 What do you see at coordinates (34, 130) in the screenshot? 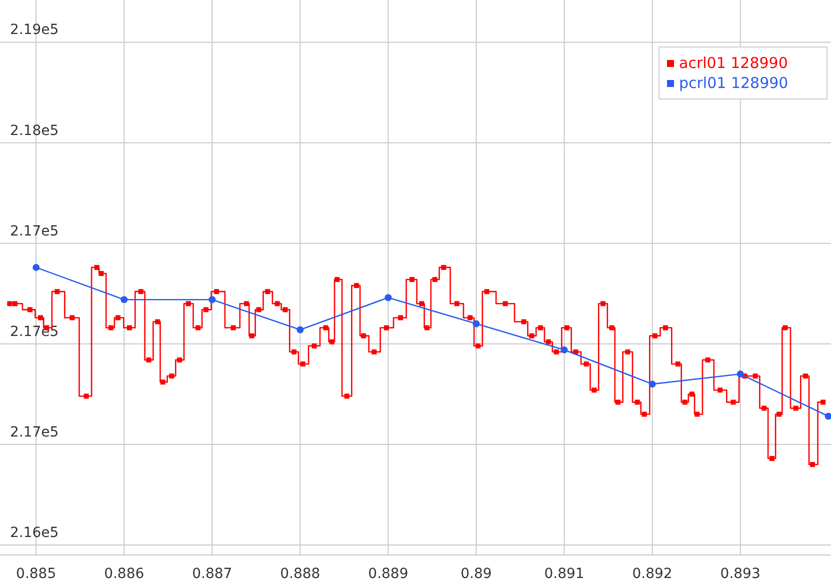
I see `y-tick-label: 2.18e5` at bounding box center [34, 130].